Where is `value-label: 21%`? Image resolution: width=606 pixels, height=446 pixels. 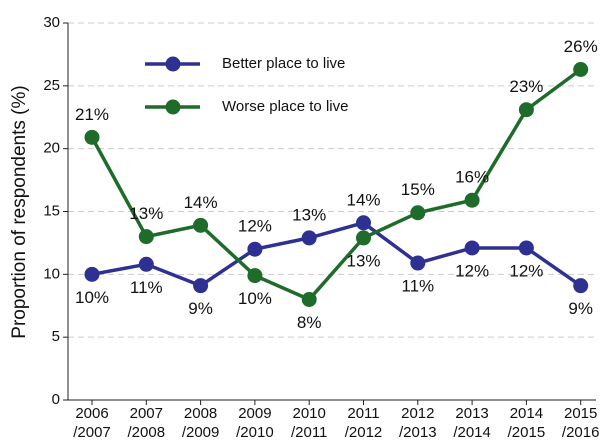 value-label: 21% is located at coordinates (92, 114).